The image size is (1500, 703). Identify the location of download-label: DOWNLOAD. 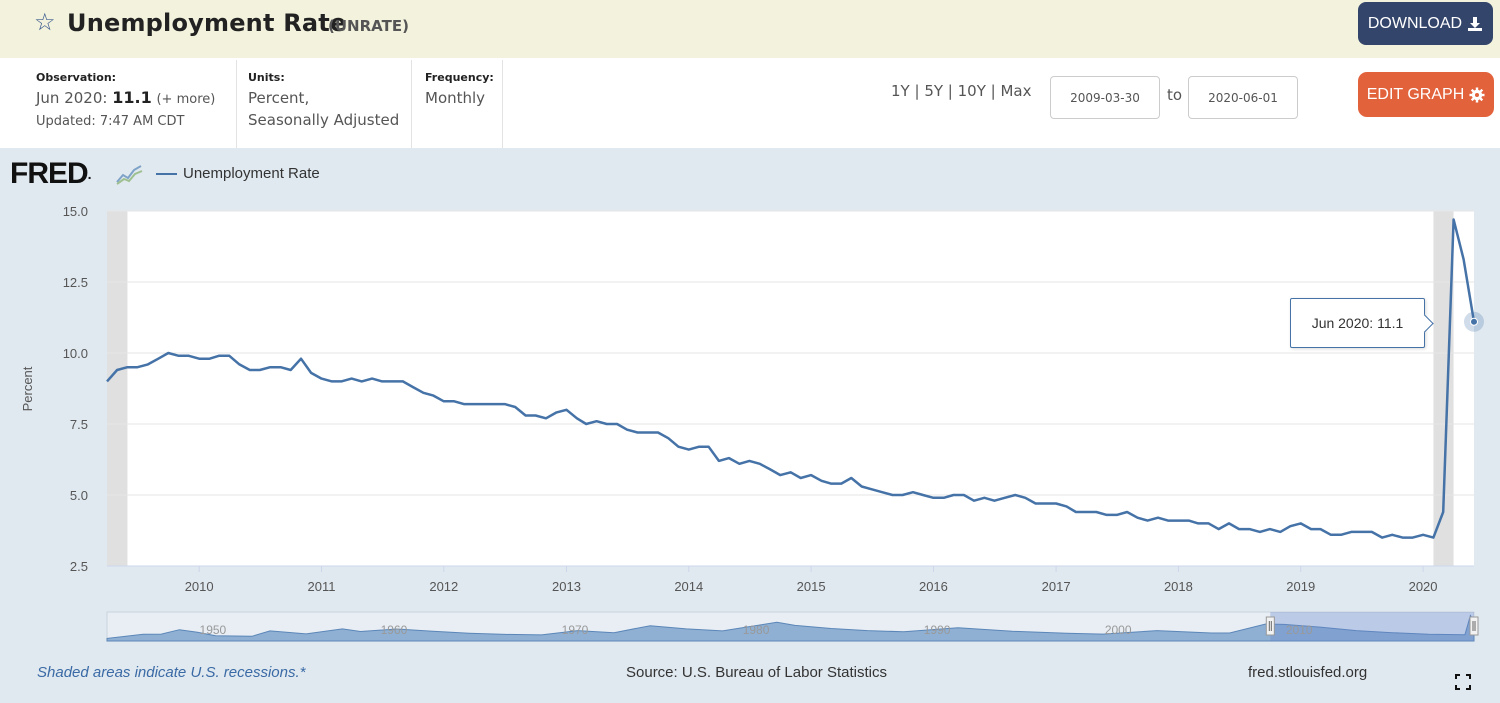
(1415, 23).